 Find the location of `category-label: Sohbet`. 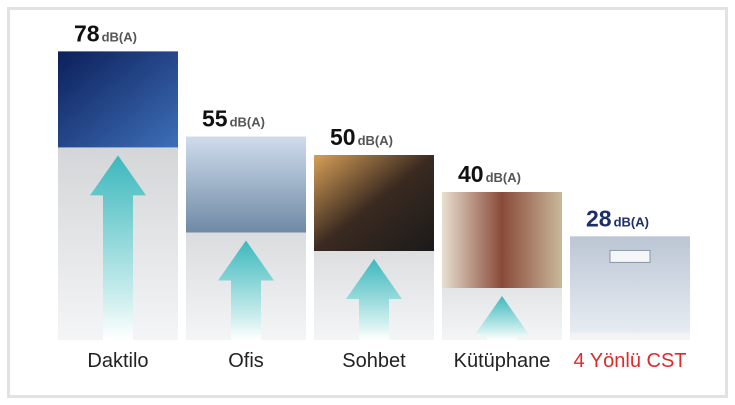

category-label: Sohbet is located at coordinates (374, 361).